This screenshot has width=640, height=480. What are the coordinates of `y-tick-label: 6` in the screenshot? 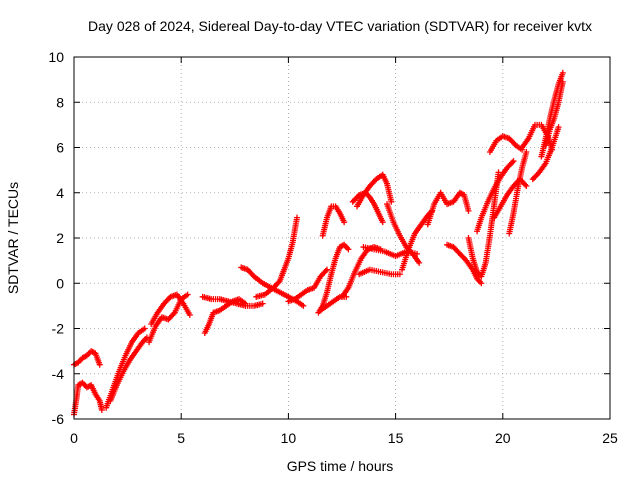 It's located at (60, 148).